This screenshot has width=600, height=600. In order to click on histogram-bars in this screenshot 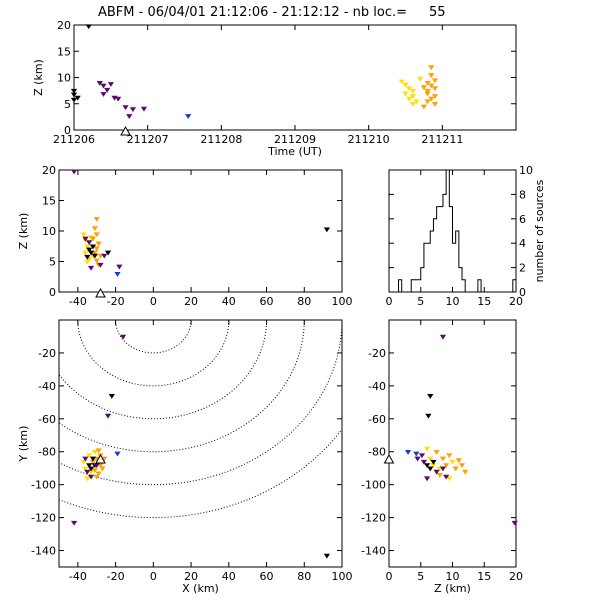, I will do `click(453, 231)`.